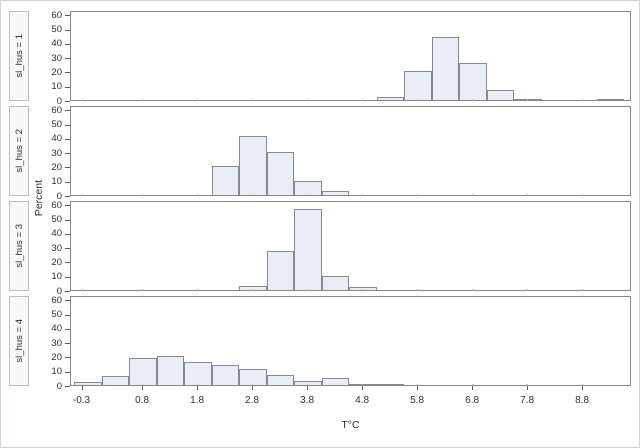  I want to click on x-tick-label: 3.8, so click(307, 400).